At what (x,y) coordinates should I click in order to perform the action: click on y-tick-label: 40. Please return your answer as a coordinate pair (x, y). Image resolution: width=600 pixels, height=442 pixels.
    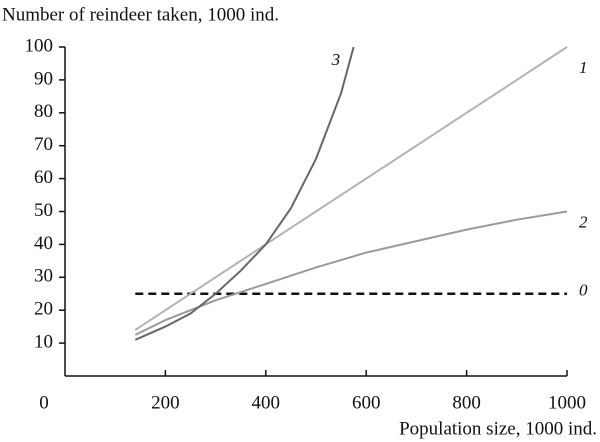
    Looking at the image, I should click on (43, 243).